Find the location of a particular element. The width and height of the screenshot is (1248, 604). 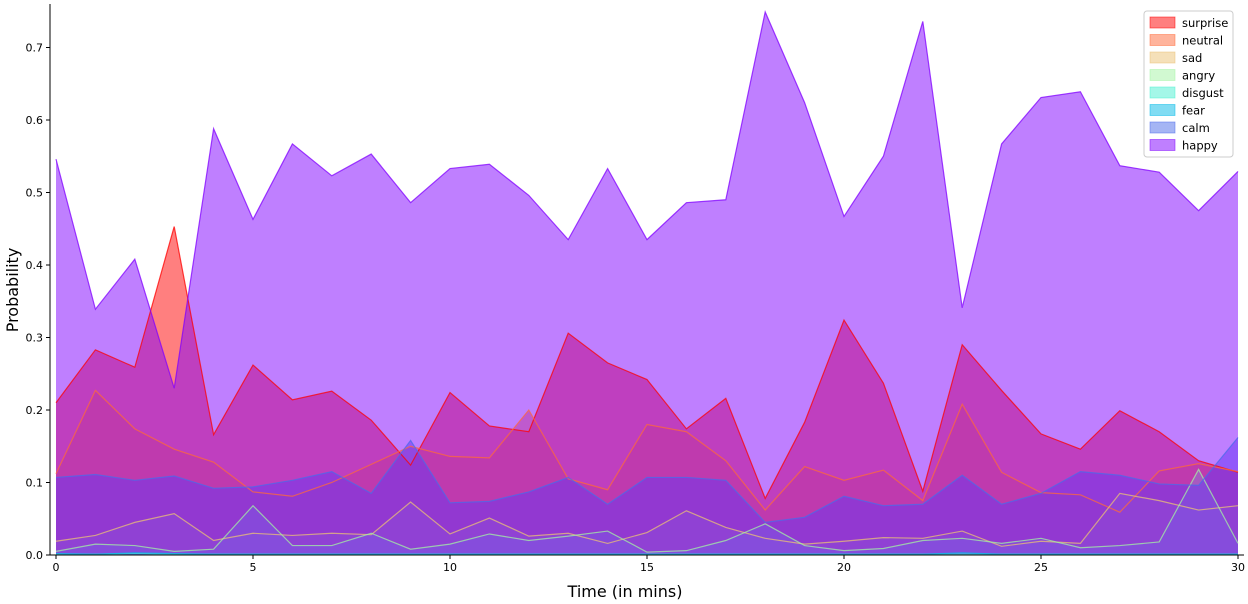

line-angry is located at coordinates (647, 510).